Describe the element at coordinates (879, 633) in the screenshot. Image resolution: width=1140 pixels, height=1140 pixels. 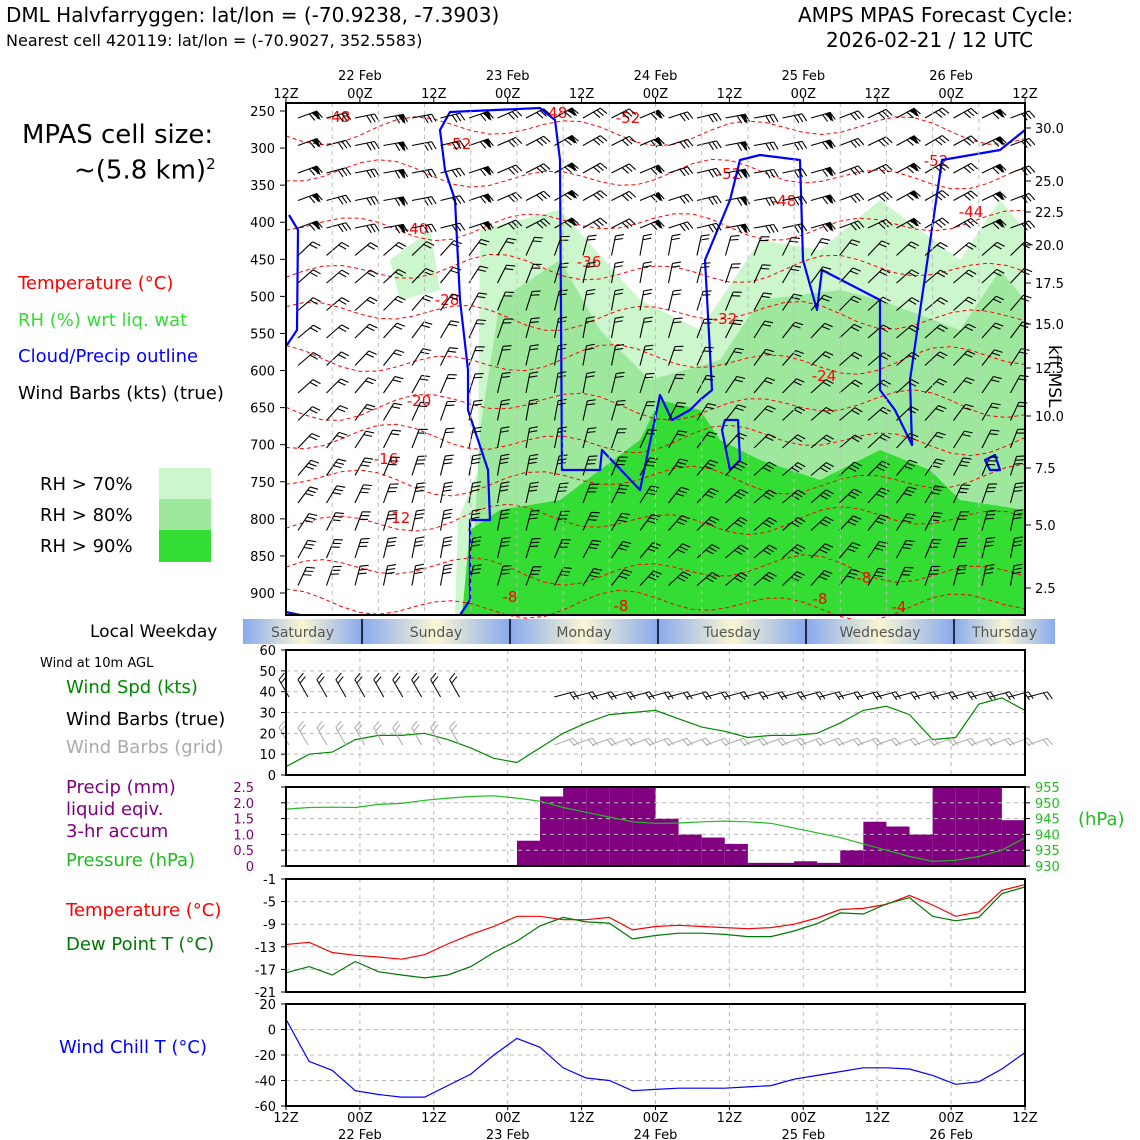
I see `weekday-name: Wednesday` at that location.